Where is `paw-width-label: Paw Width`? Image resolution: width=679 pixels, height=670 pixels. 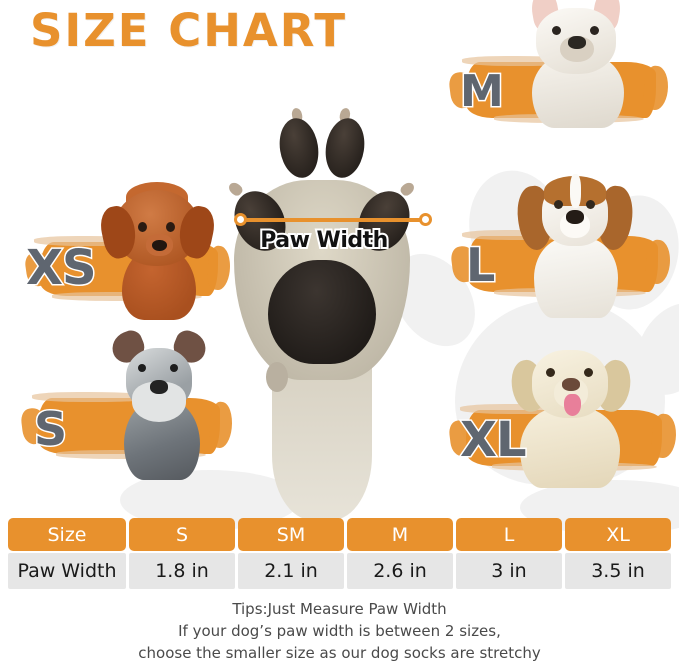
paw-width-label: Paw Width is located at coordinates (324, 240).